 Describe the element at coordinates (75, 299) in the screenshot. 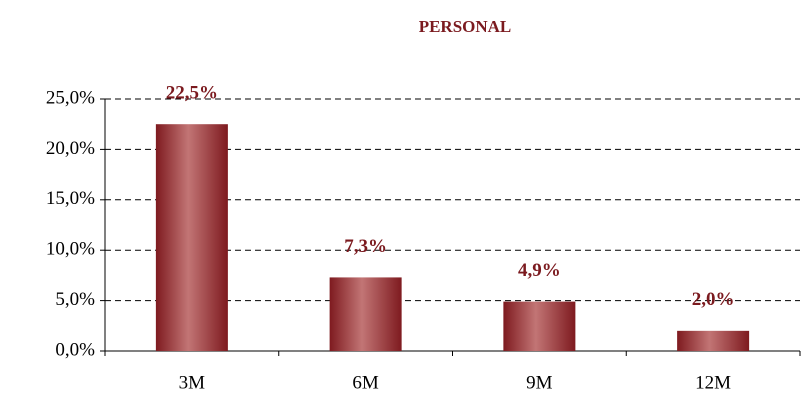

I see `y-tick-label: 5,0%` at that location.